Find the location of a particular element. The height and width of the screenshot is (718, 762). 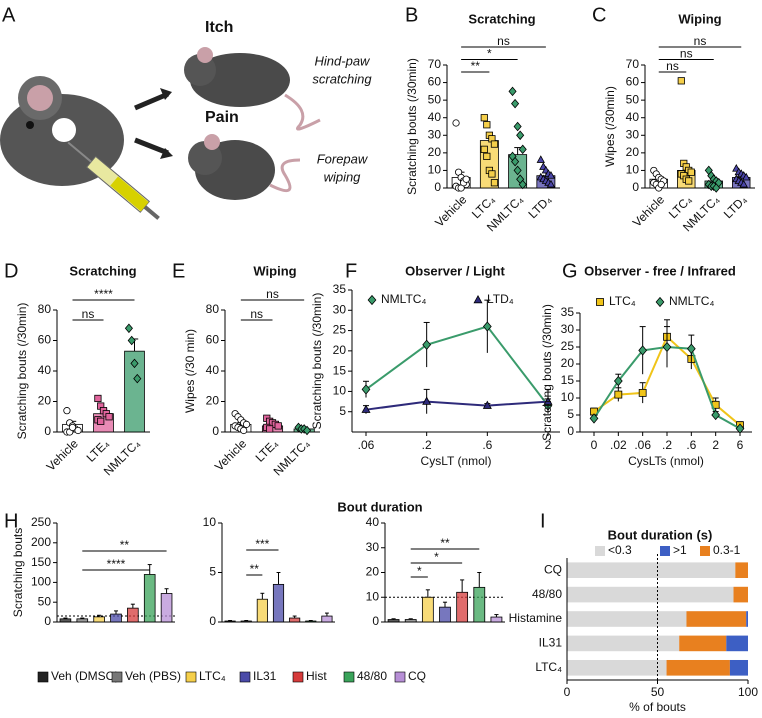

pain-label: Pain is located at coordinates (222, 117).